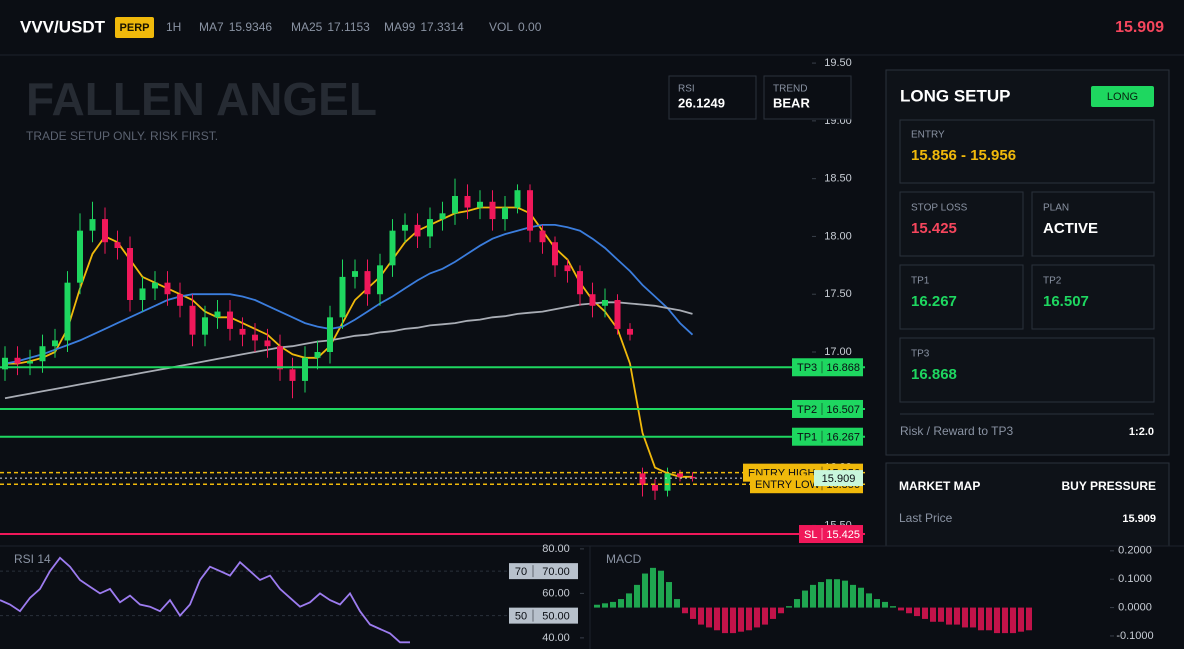 The width and height of the screenshot is (1184, 649). What do you see at coordinates (961, 297) in the screenshot?
I see `tp1-card` at bounding box center [961, 297].